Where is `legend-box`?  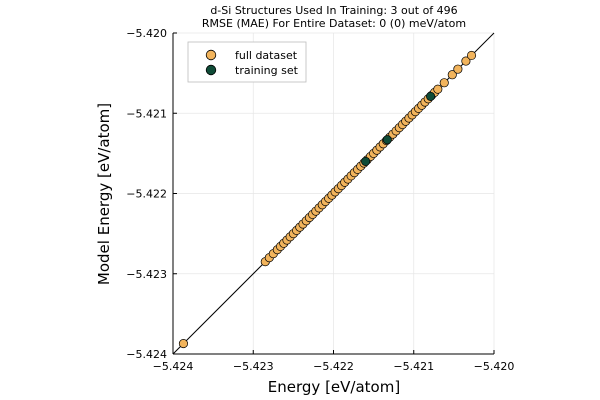 legend-box is located at coordinates (247, 62).